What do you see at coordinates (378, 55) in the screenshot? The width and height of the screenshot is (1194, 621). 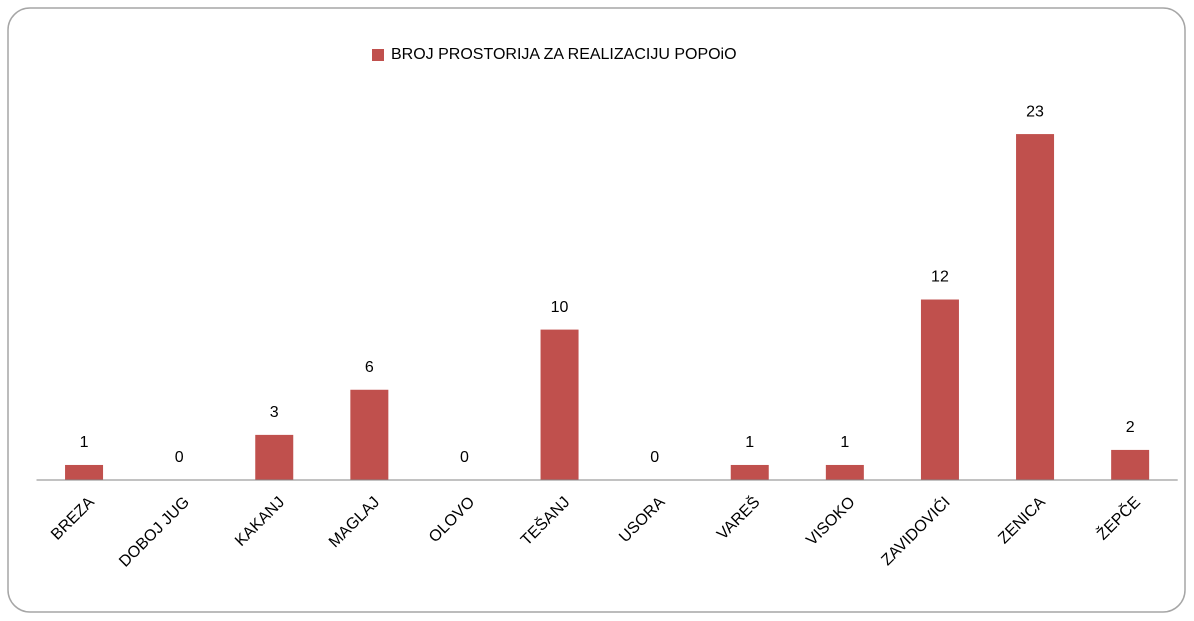 I see `legend-swatch` at bounding box center [378, 55].